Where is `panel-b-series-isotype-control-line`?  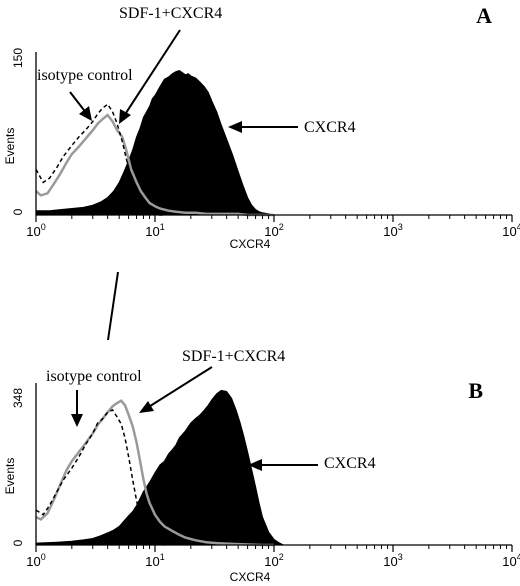
panel-b-series-isotype-control-line is located at coordinates (100, 477).